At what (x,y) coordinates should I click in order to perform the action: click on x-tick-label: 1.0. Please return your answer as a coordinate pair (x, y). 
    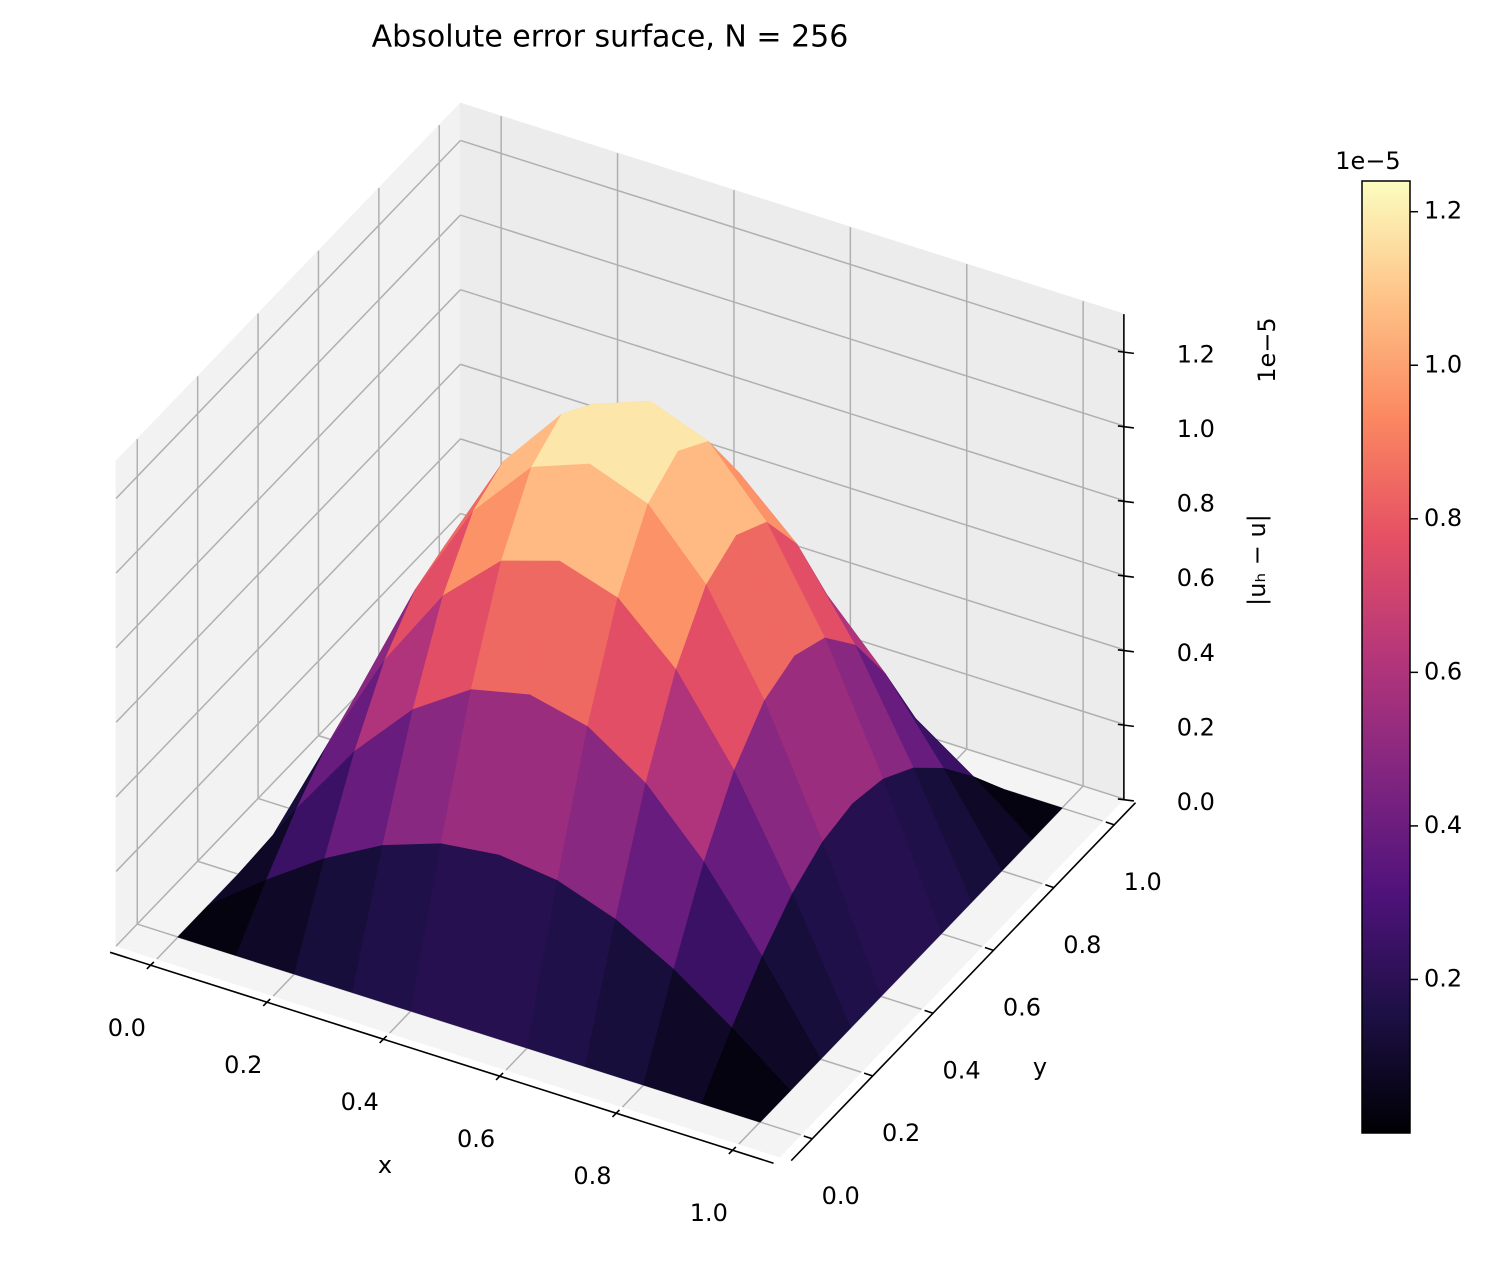
    Looking at the image, I should click on (709, 1213).